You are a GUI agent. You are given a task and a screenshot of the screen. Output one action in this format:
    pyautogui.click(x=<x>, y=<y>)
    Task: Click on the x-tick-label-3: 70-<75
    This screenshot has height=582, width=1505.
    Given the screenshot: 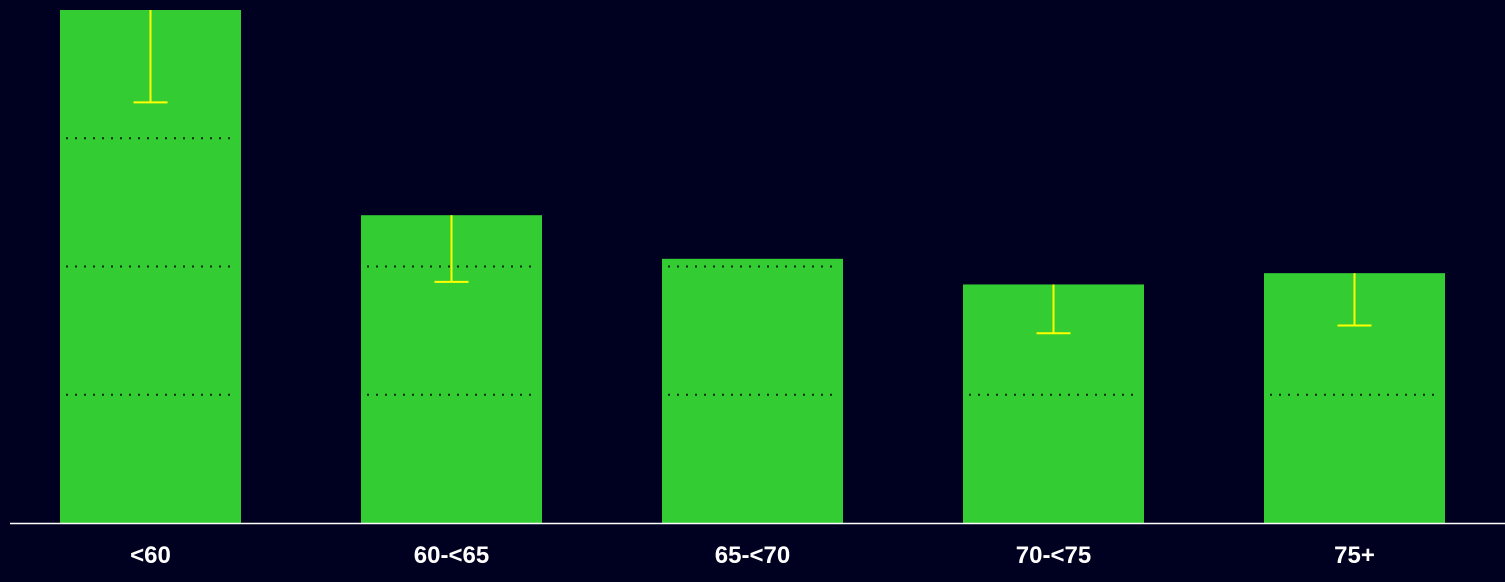 What is the action you would take?
    pyautogui.click(x=1053, y=555)
    